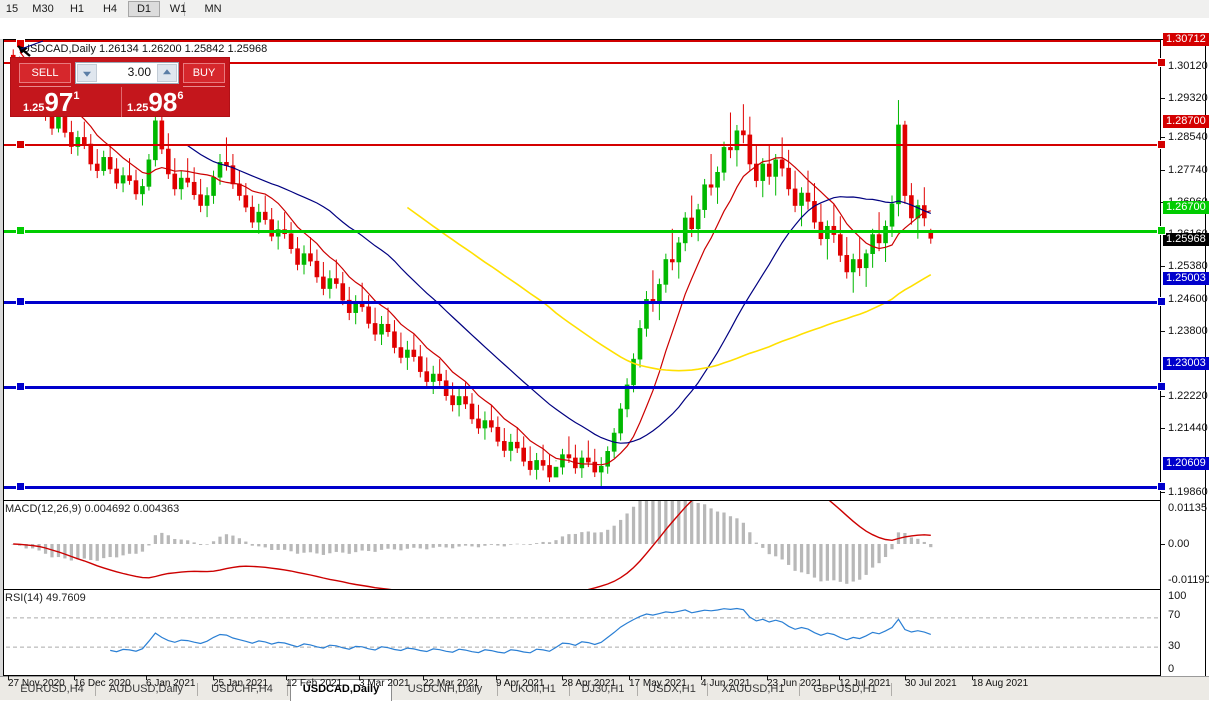 This screenshot has width=1209, height=701. I want to click on rsi-scale-label: 0, so click(1171, 669).